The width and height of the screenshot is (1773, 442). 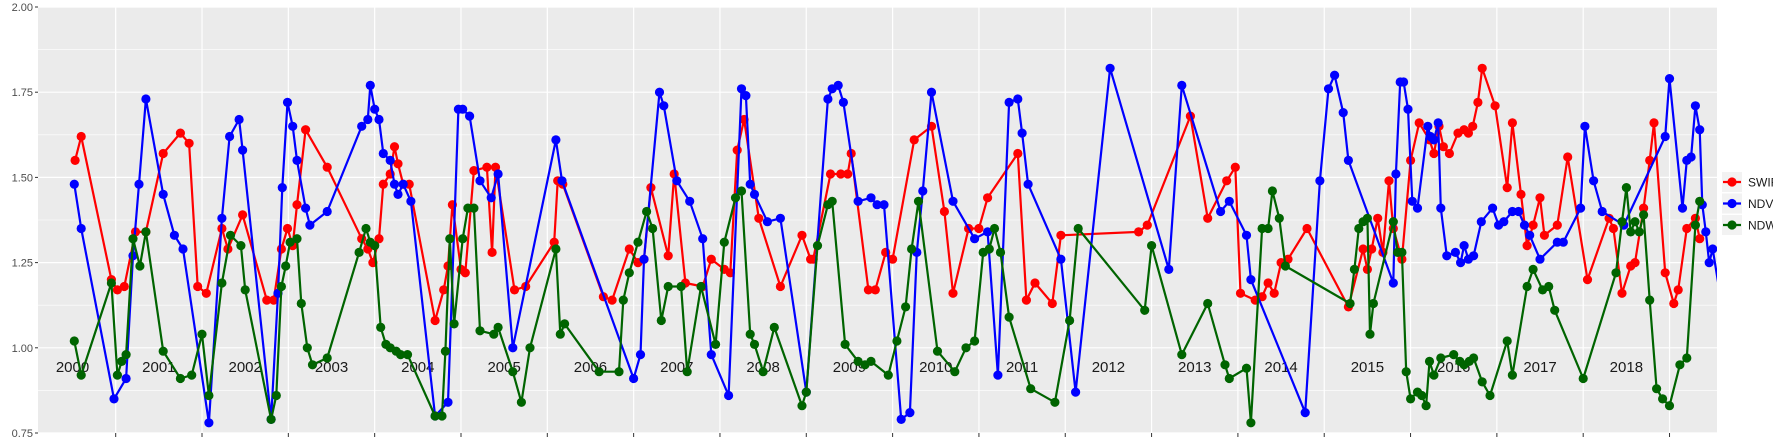 I want to click on legend-key-point-ndwi, so click(x=1732, y=225).